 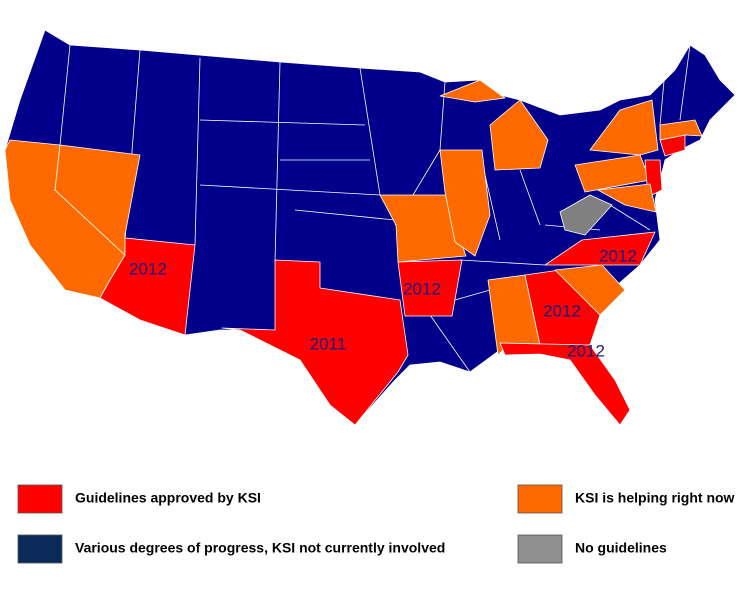 I want to click on state-new-york, so click(x=624, y=127).